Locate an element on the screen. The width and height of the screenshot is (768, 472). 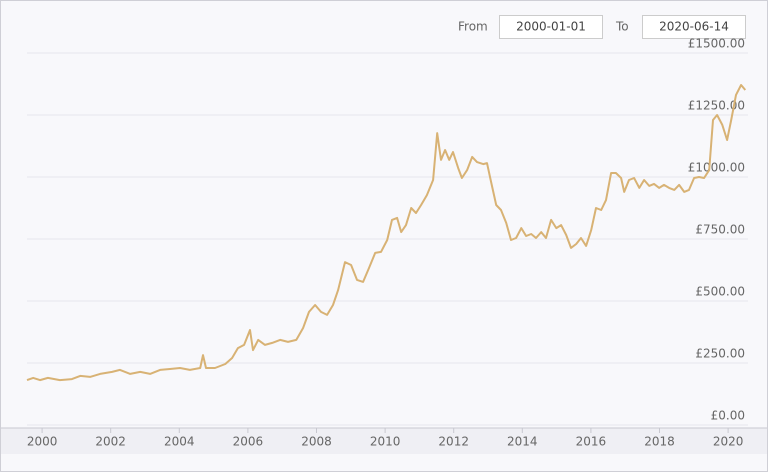
from-label: From is located at coordinates (473, 27).